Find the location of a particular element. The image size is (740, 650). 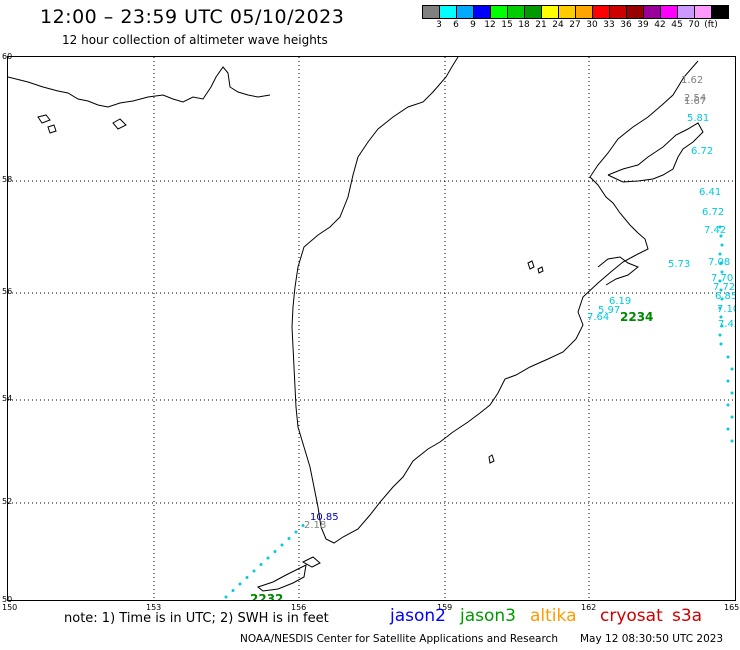

lon-label-162: 162 is located at coordinates (589, 607).